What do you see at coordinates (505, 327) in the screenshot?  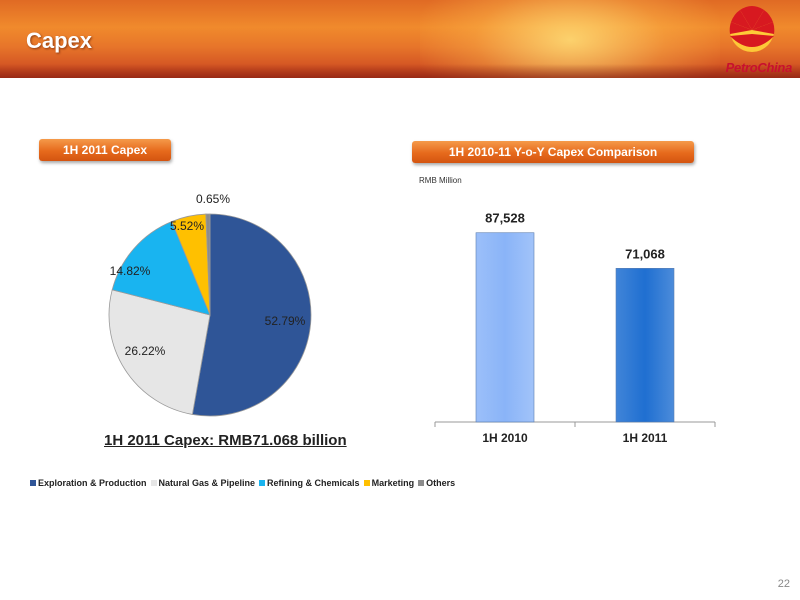 I see `bar-1h-2010` at bounding box center [505, 327].